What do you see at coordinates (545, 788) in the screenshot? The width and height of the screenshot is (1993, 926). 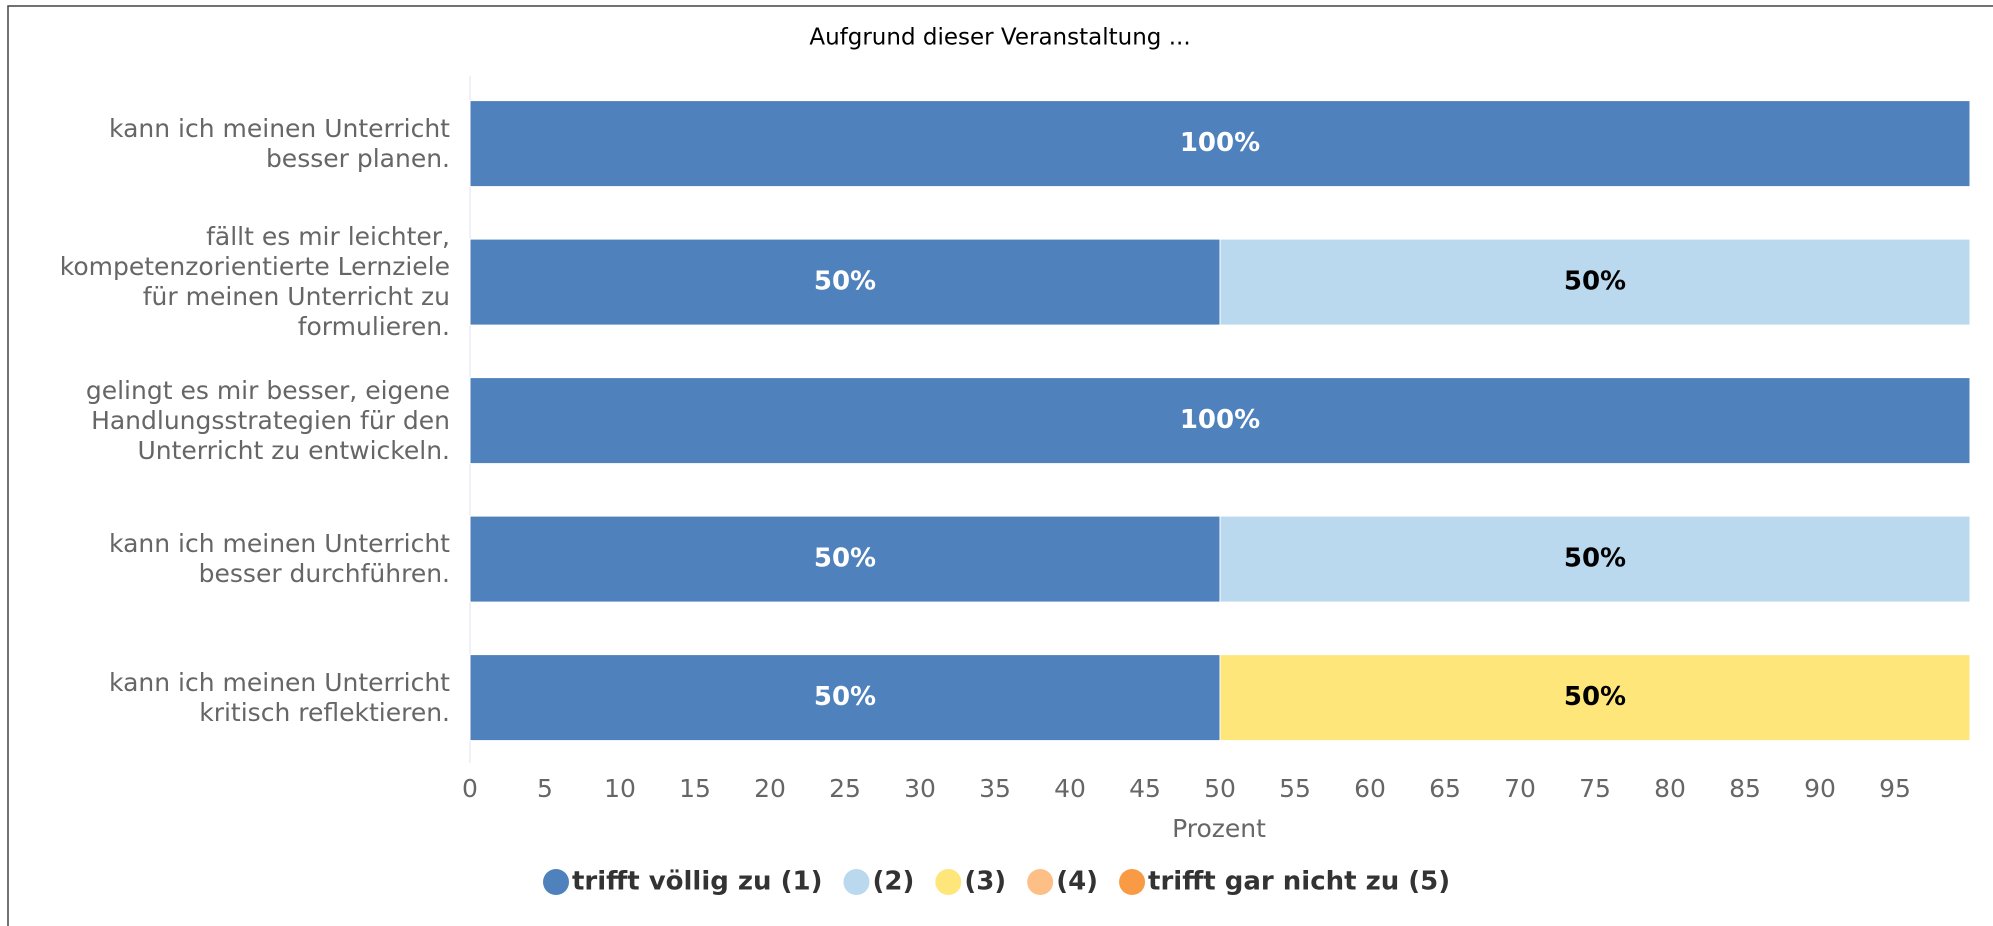 I see `x-tick-label: 5` at bounding box center [545, 788].